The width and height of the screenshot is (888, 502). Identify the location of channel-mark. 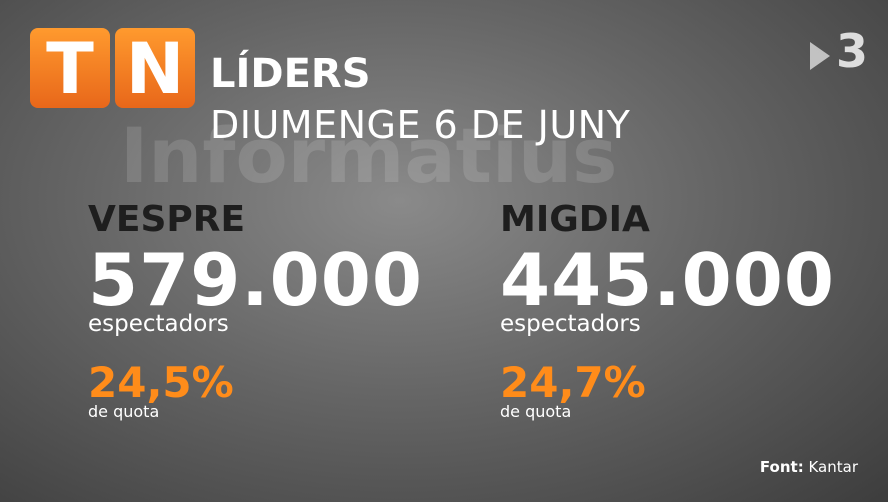
(820, 56).